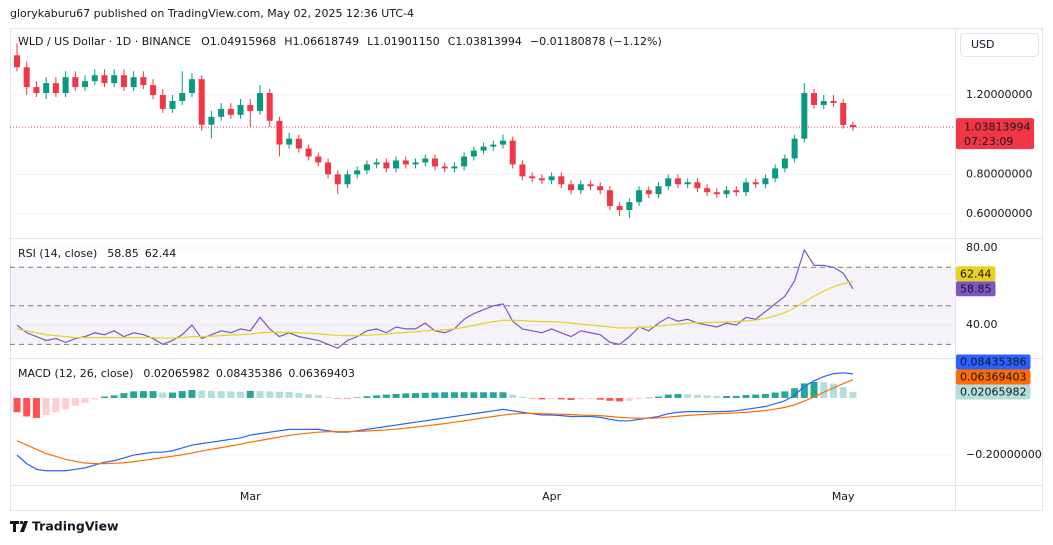 The height and width of the screenshot is (545, 1053). Describe the element at coordinates (123, 253) in the screenshot. I see `legend-value: 58.85` at that location.